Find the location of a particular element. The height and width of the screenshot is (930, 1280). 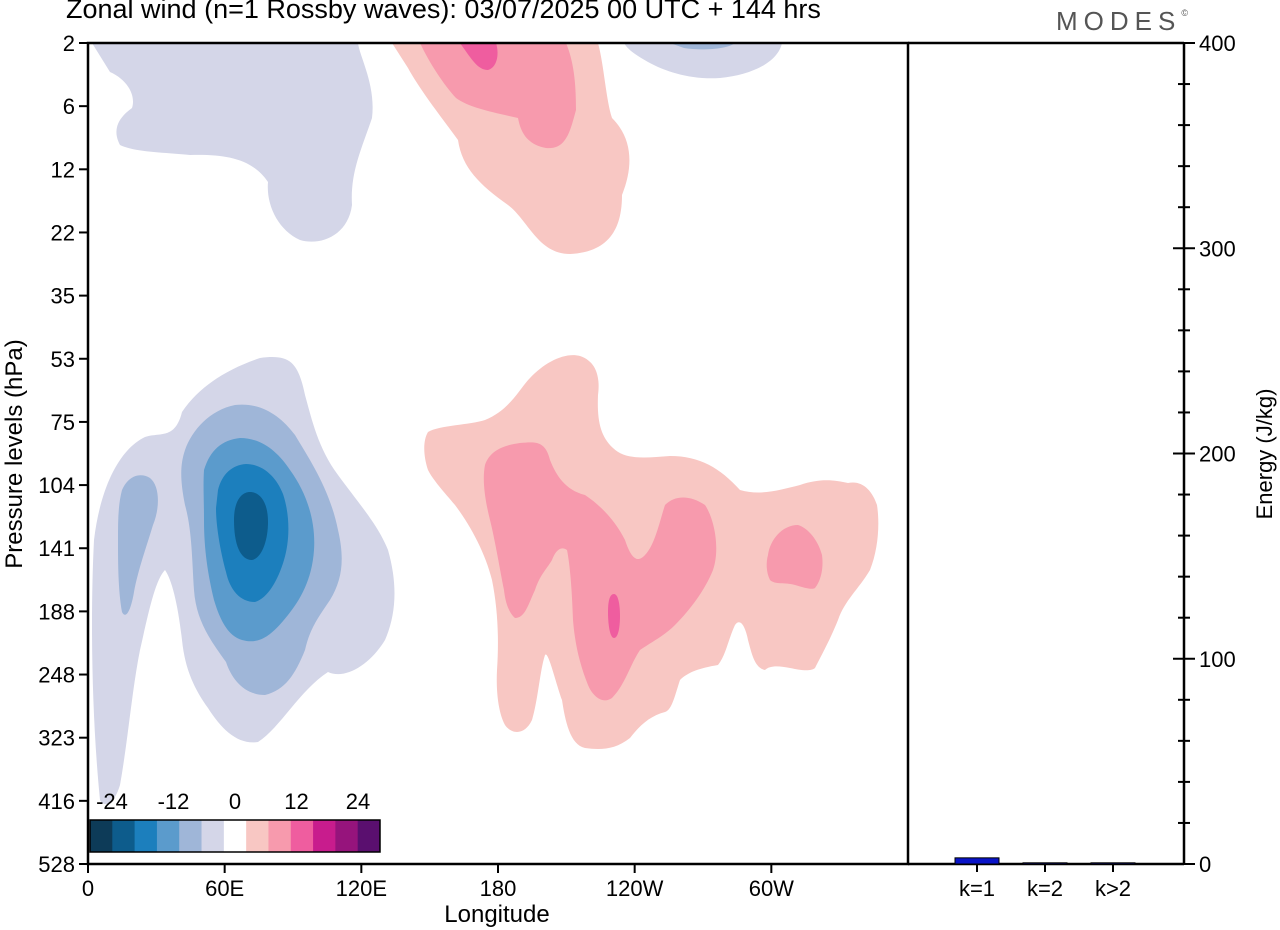

pressure-tick-label: 53 is located at coordinates (63, 359).